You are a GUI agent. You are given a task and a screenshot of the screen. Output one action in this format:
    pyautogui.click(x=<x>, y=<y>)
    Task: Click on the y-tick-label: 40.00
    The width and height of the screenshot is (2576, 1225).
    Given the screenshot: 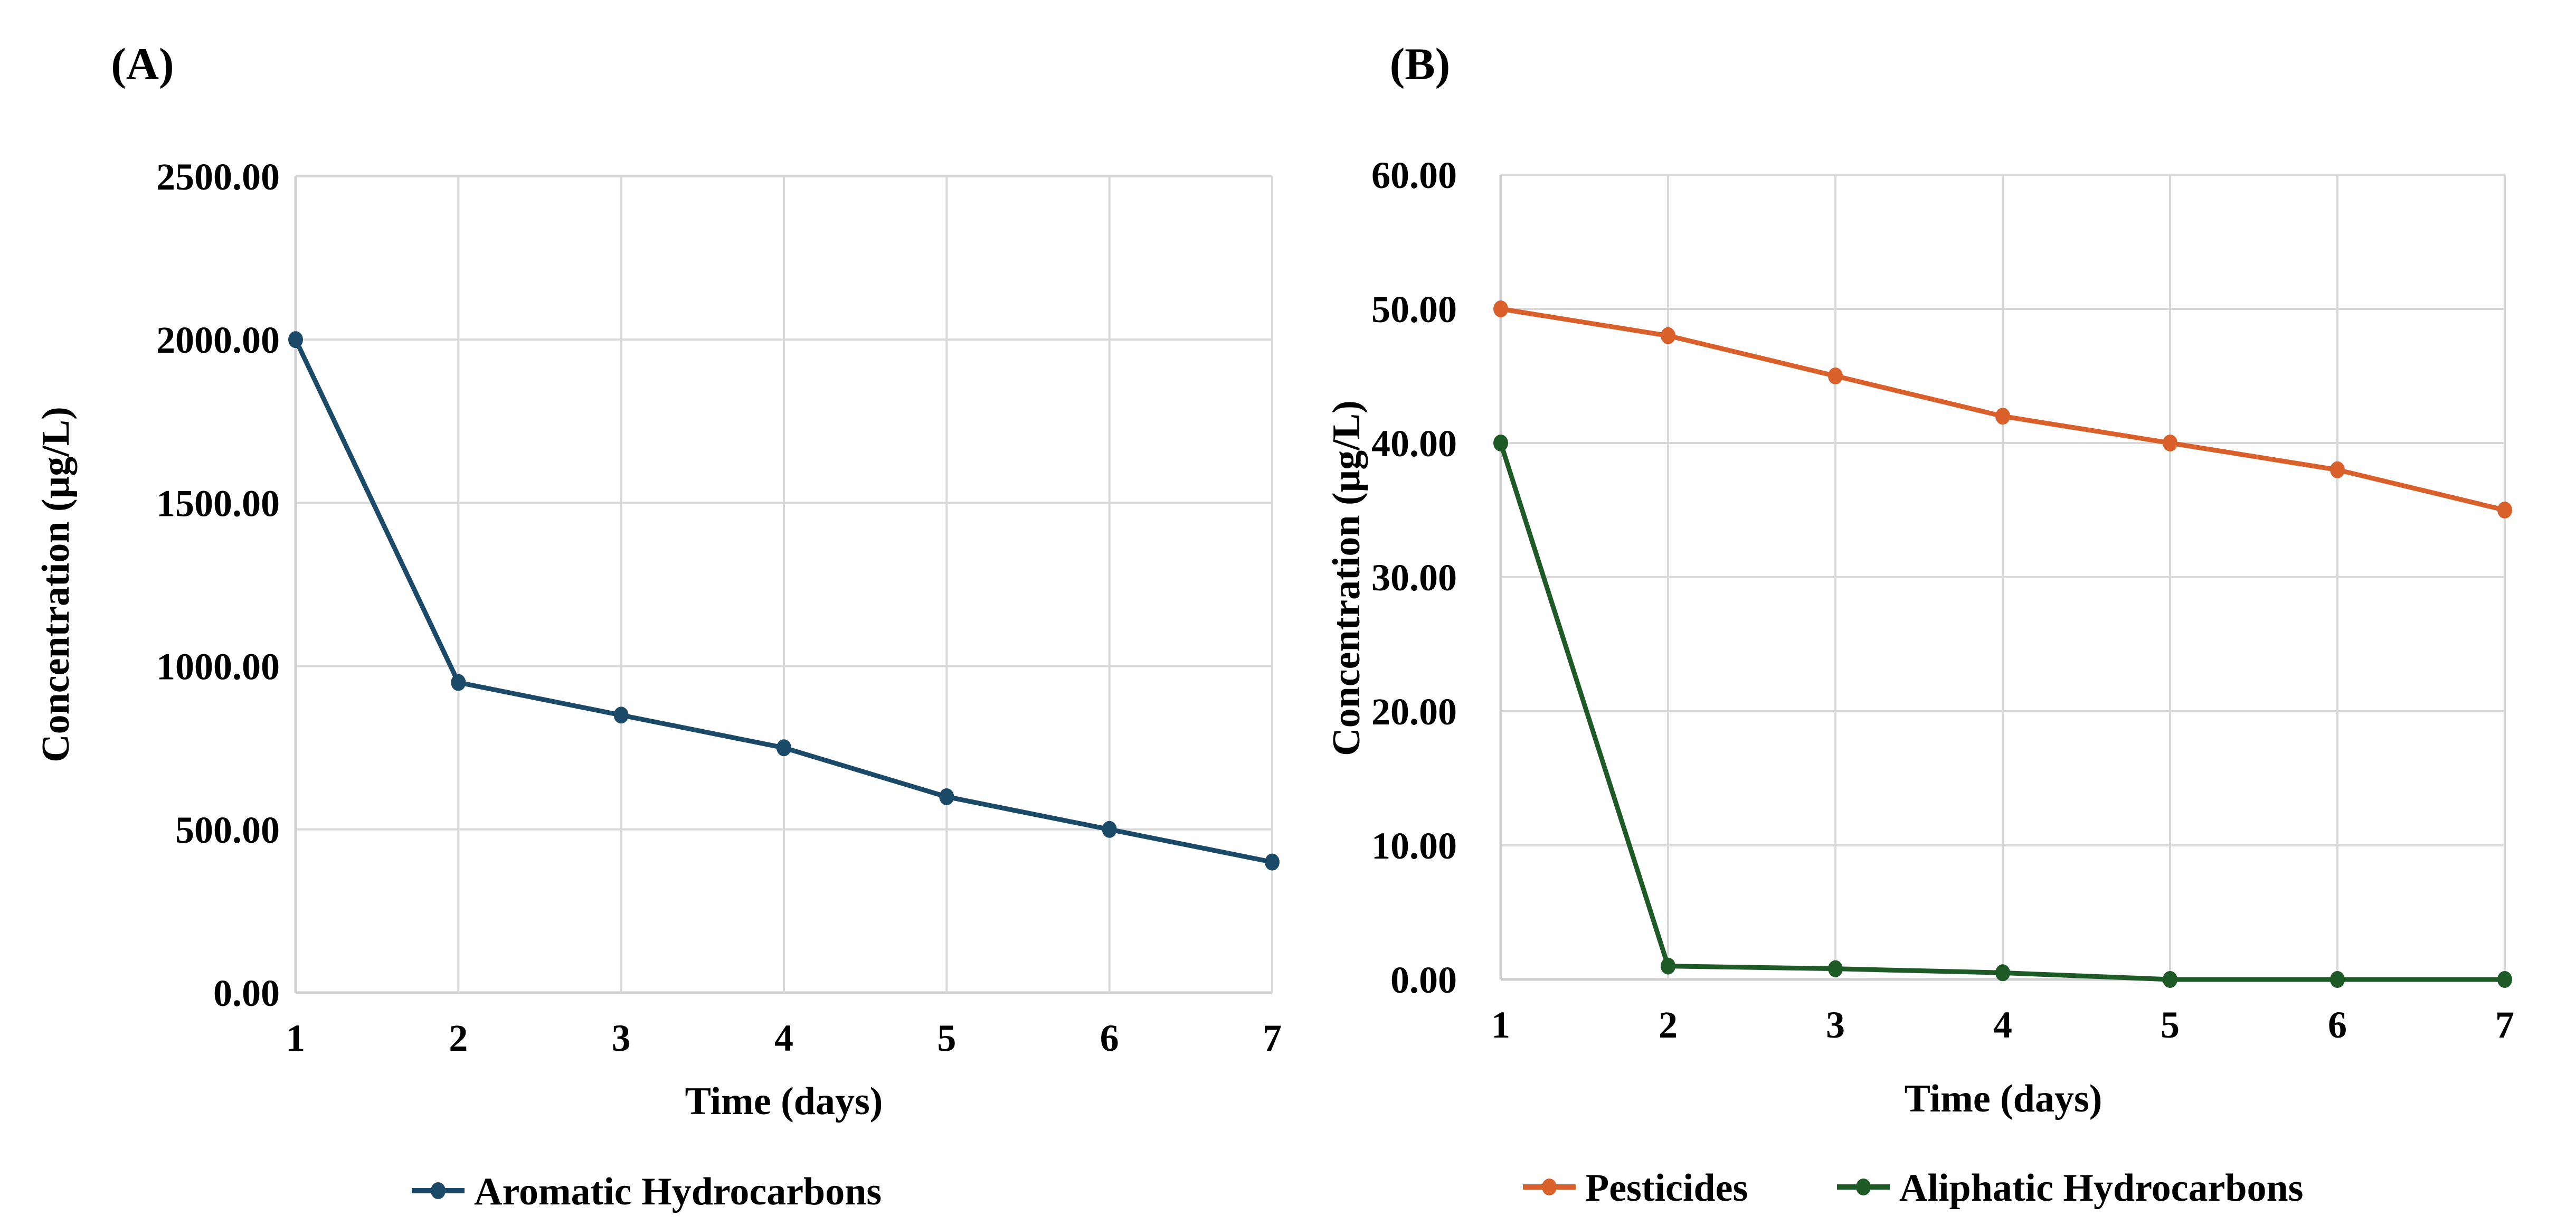 What is the action you would take?
    pyautogui.click(x=1414, y=444)
    